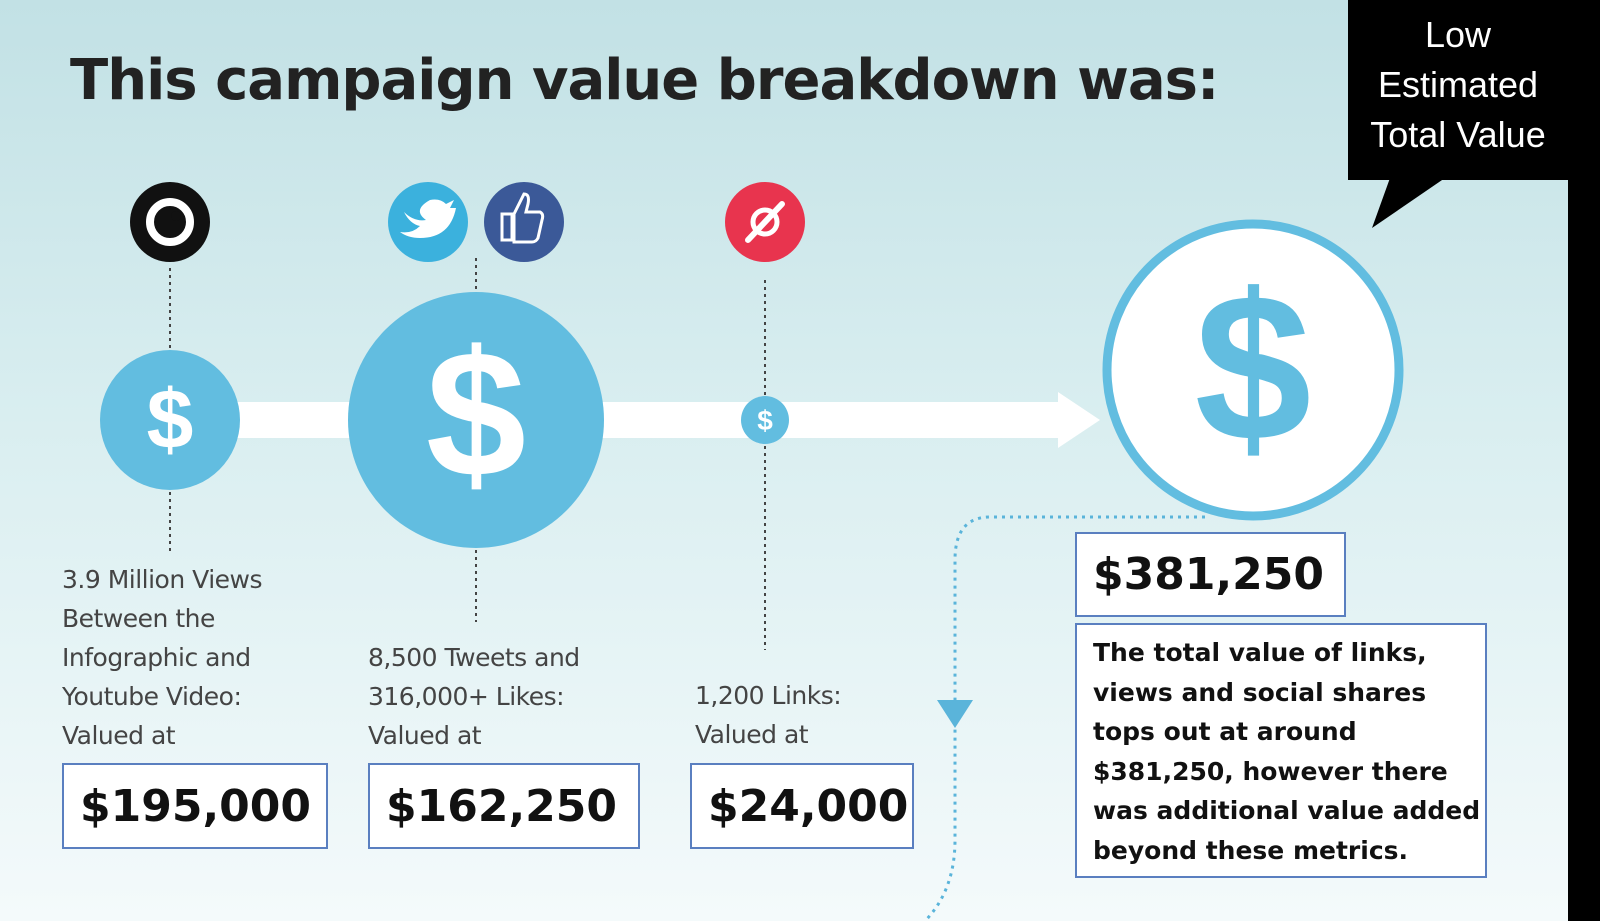 Image resolution: width=1600 pixels, height=921 pixels. I want to click on label-line: Infographic and, so click(156, 657).